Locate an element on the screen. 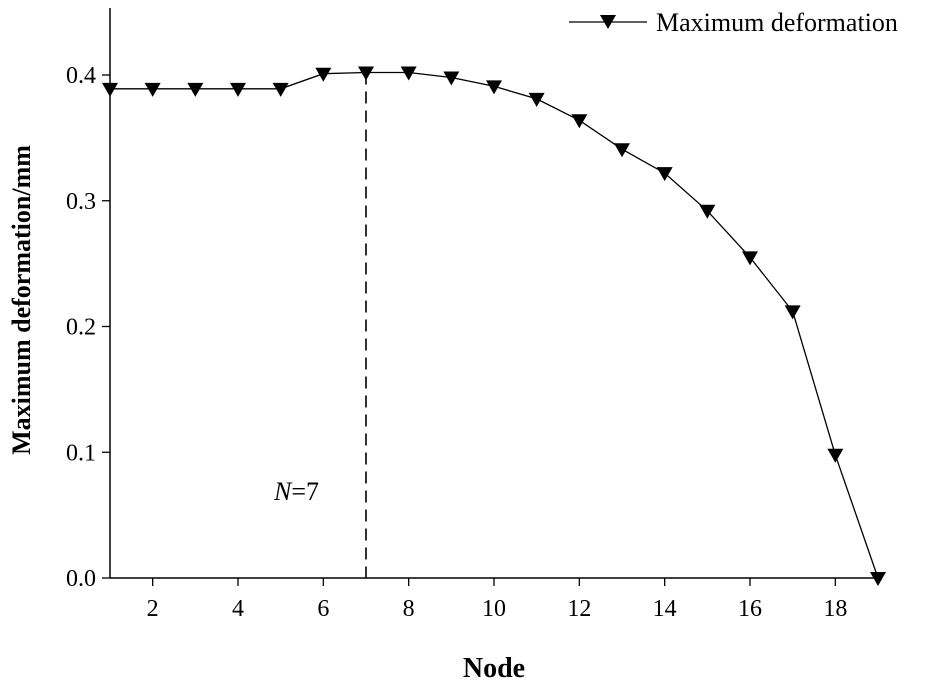  x-tick-label: 10 is located at coordinates (494, 609).